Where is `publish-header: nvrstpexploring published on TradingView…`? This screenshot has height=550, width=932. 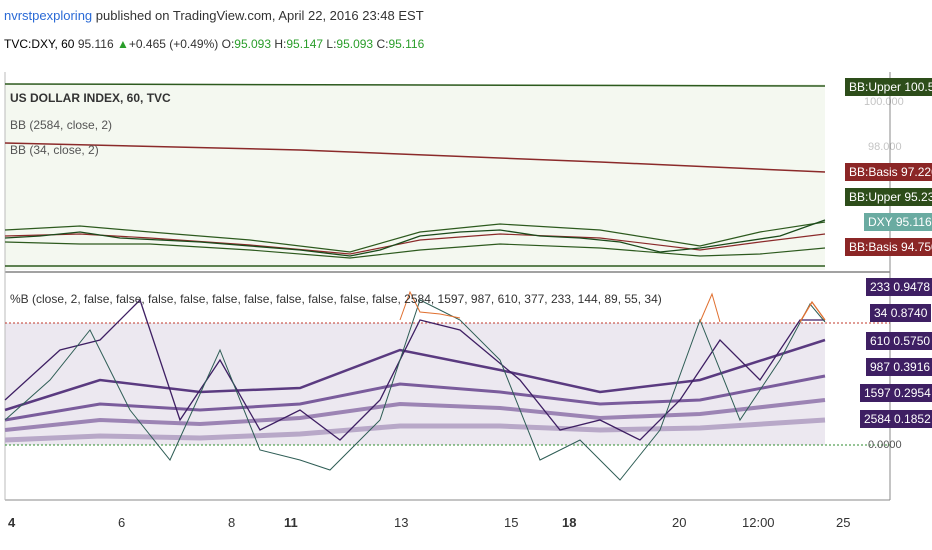 publish-header: nvrstpexploring published on TradingView… is located at coordinates (214, 16).